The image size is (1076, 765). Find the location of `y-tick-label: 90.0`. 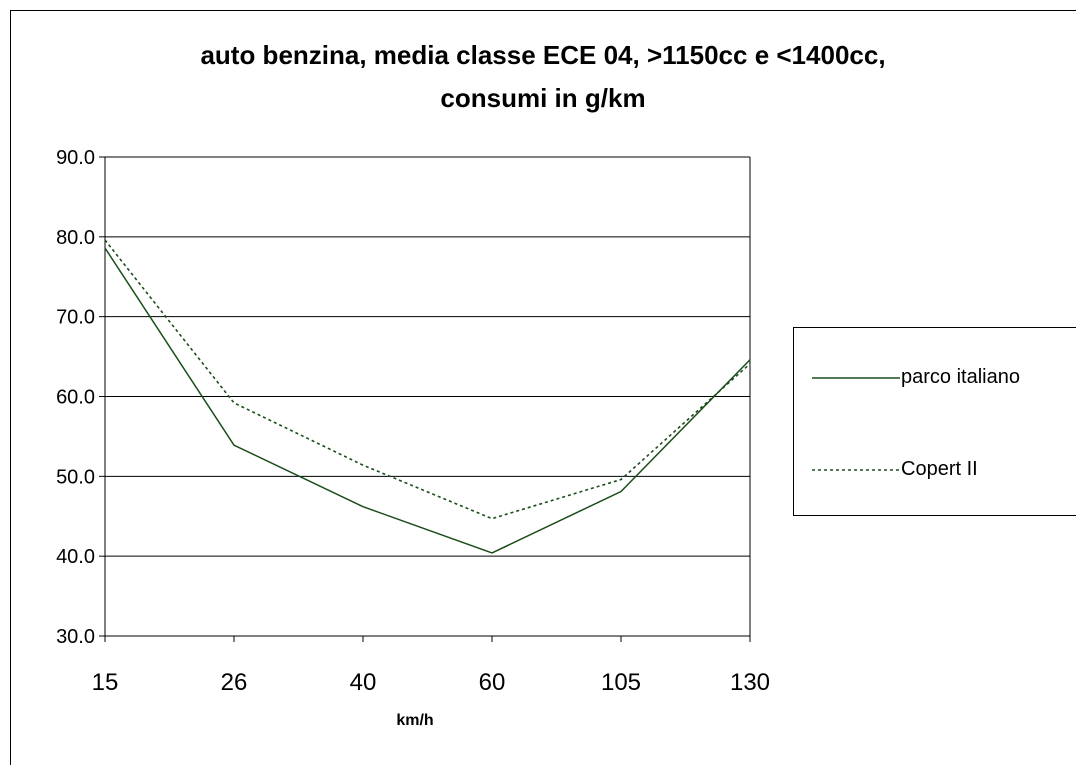

y-tick-label: 90.0 is located at coordinates (75, 158).